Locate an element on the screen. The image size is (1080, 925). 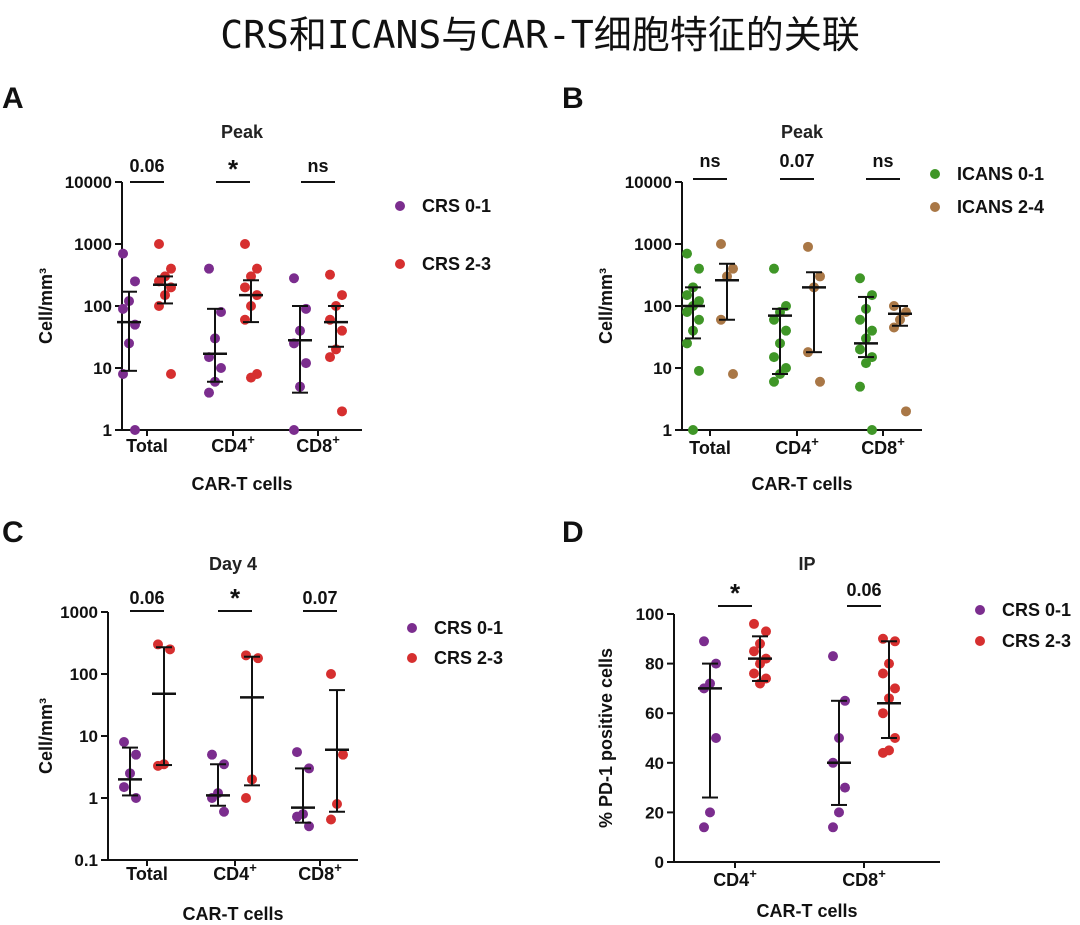
panel-a-category-1-name: CD4 is located at coordinates (229, 446).